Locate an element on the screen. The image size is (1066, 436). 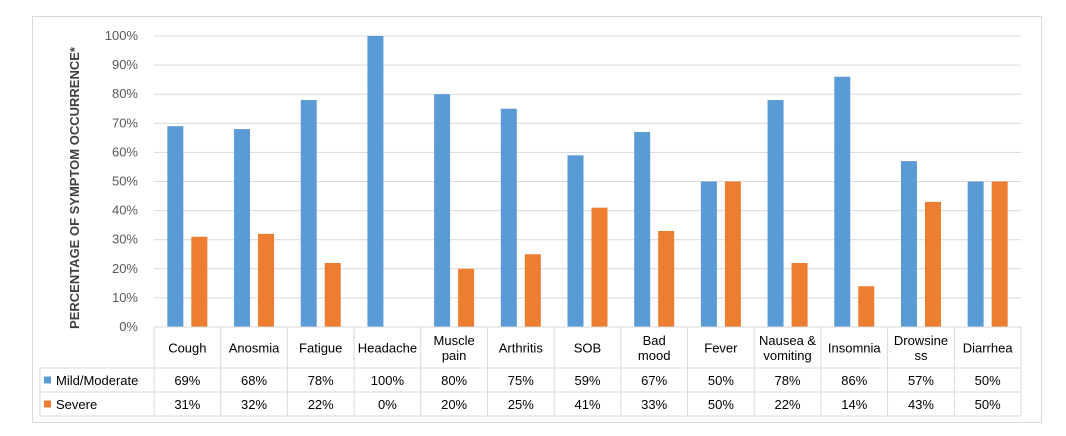
y-tick-label: 30% is located at coordinates (125, 239).